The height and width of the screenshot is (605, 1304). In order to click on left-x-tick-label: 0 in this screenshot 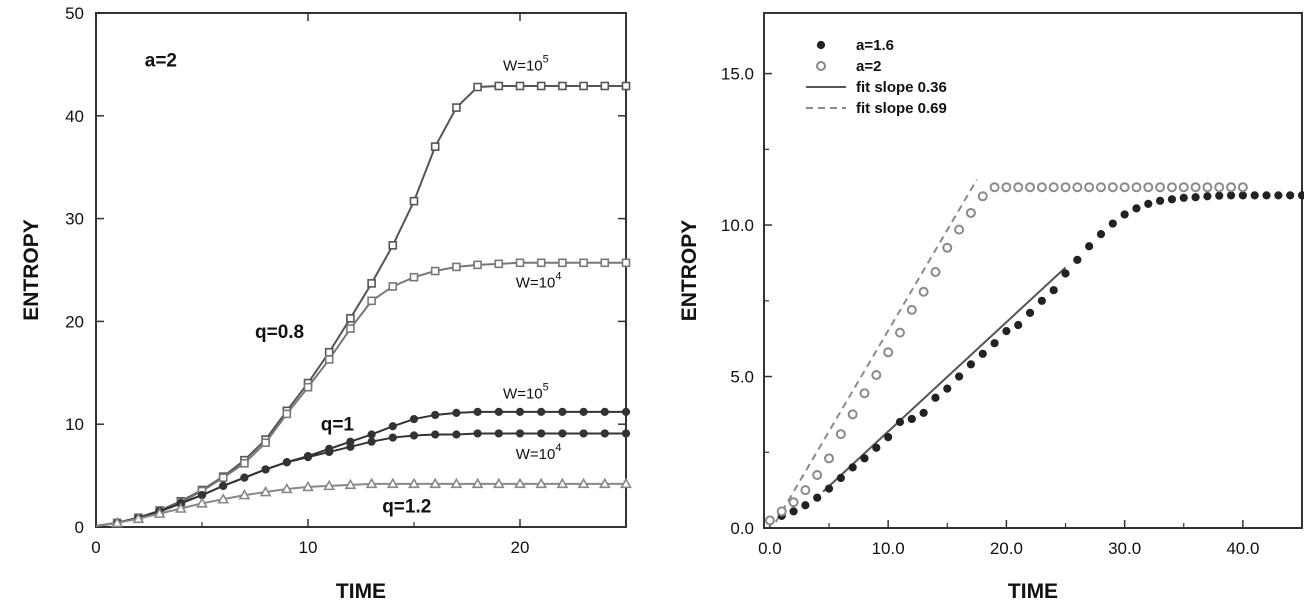, I will do `click(95, 547)`.